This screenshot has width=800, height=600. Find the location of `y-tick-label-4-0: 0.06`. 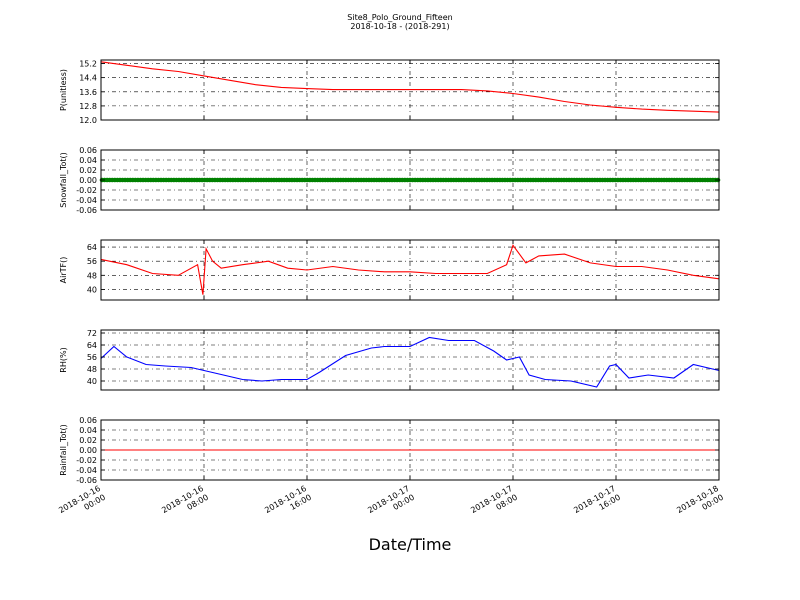

y-tick-label-4-0: 0.06 is located at coordinates (88, 420).